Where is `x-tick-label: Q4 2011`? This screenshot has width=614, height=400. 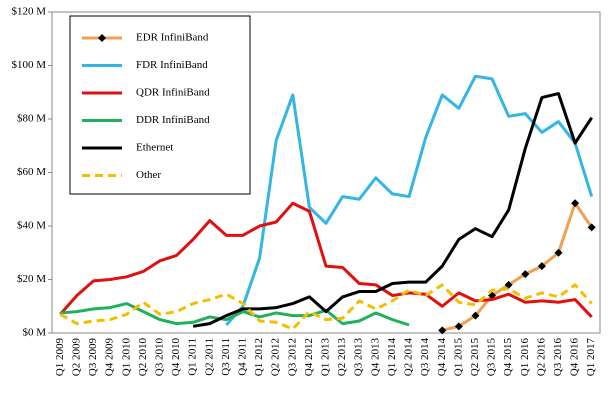
x-tick-label: Q4 2011 is located at coordinates (243, 357).